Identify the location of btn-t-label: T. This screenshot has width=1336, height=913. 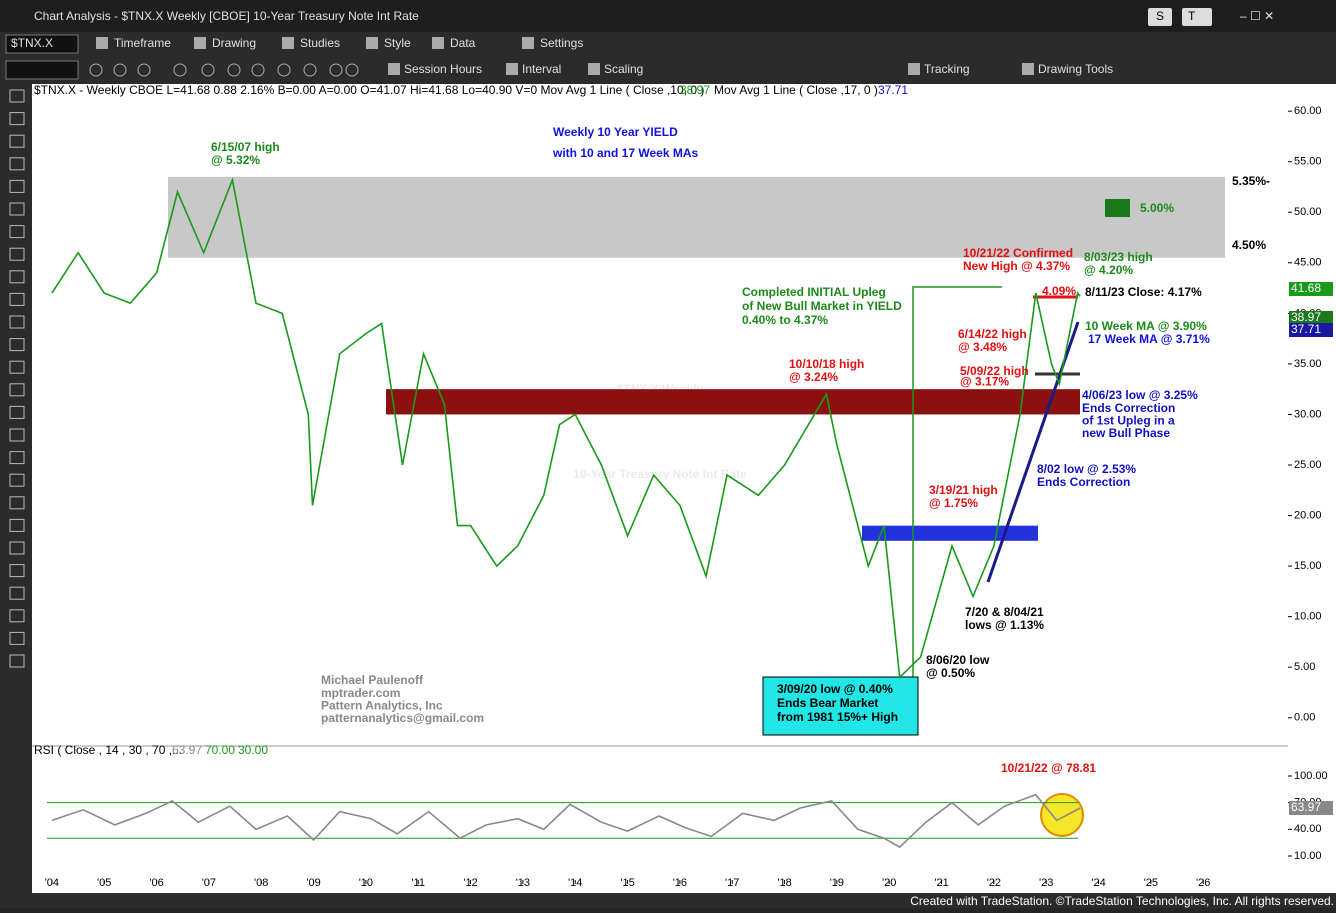
(1192, 16).